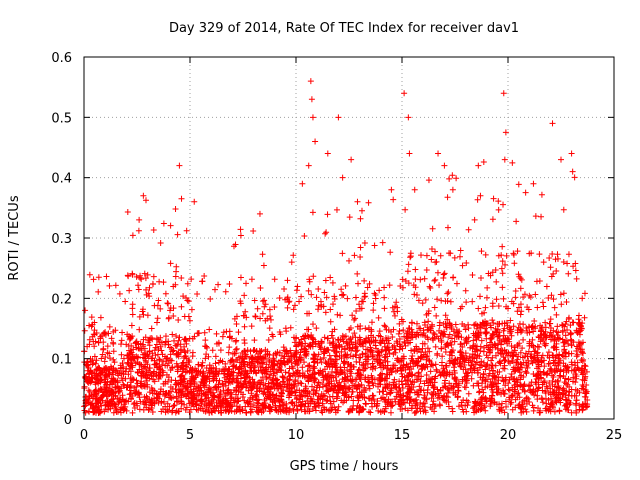  Describe the element at coordinates (61, 179) in the screenshot. I see `y-tick-label: 0.4` at that location.